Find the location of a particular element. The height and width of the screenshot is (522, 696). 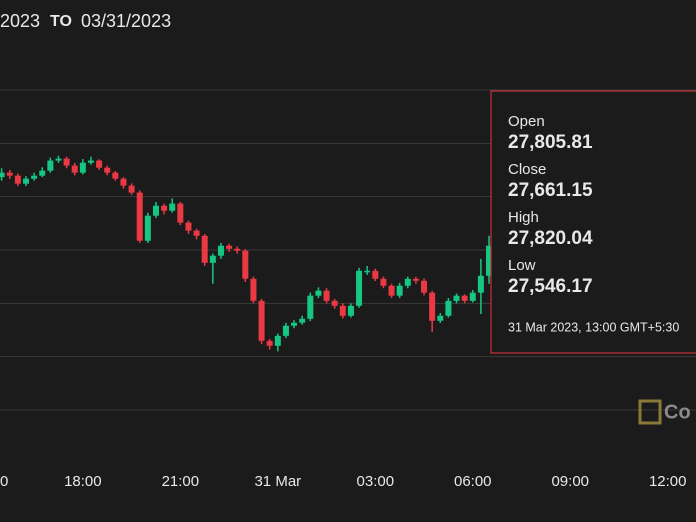

x-tick-label: 03:00 is located at coordinates (376, 481).